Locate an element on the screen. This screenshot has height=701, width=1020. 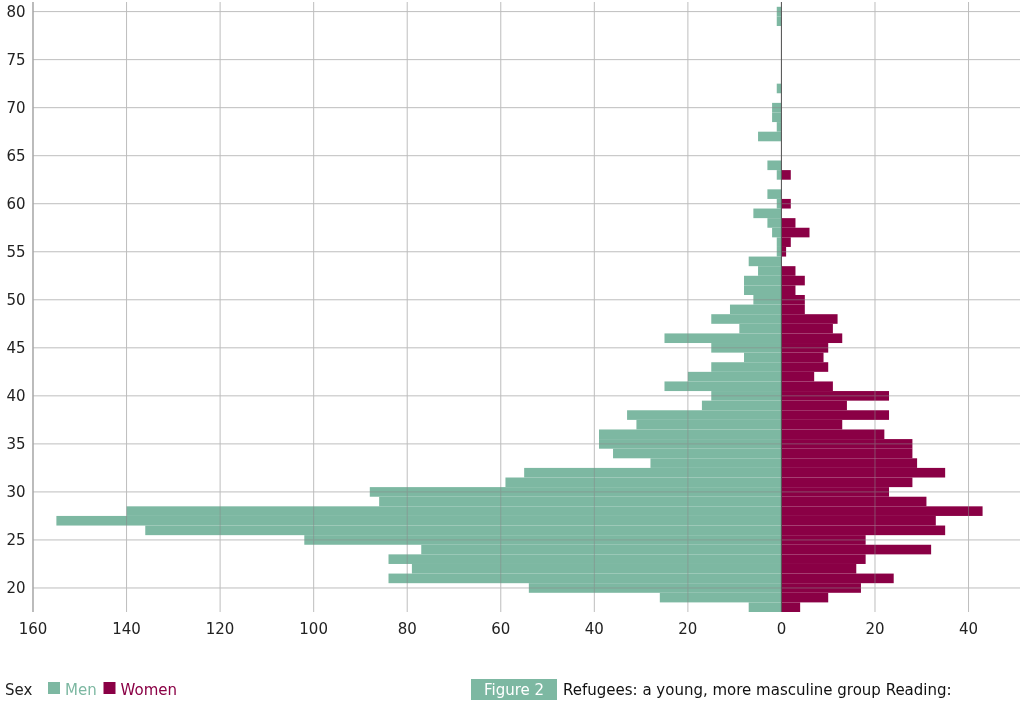
x-tick-label: 100 is located at coordinates (313, 629).